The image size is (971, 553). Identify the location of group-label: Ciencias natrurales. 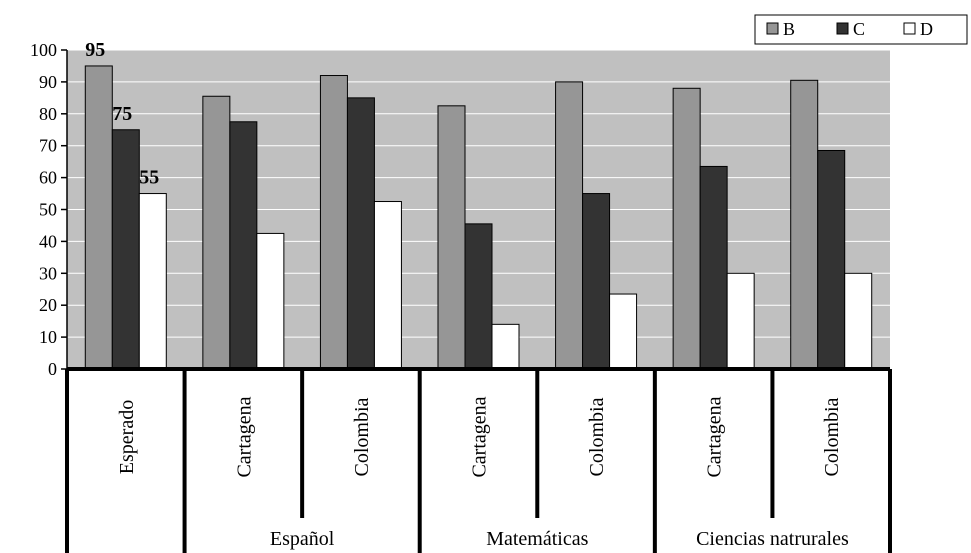
(772, 539).